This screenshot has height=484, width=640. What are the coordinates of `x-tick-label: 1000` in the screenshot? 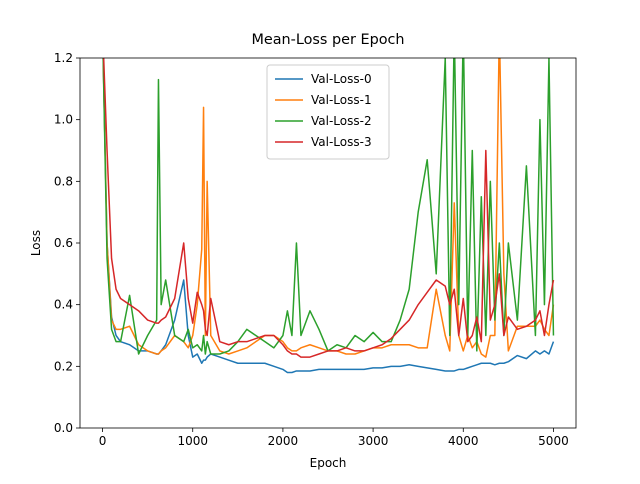 It's located at (192, 441).